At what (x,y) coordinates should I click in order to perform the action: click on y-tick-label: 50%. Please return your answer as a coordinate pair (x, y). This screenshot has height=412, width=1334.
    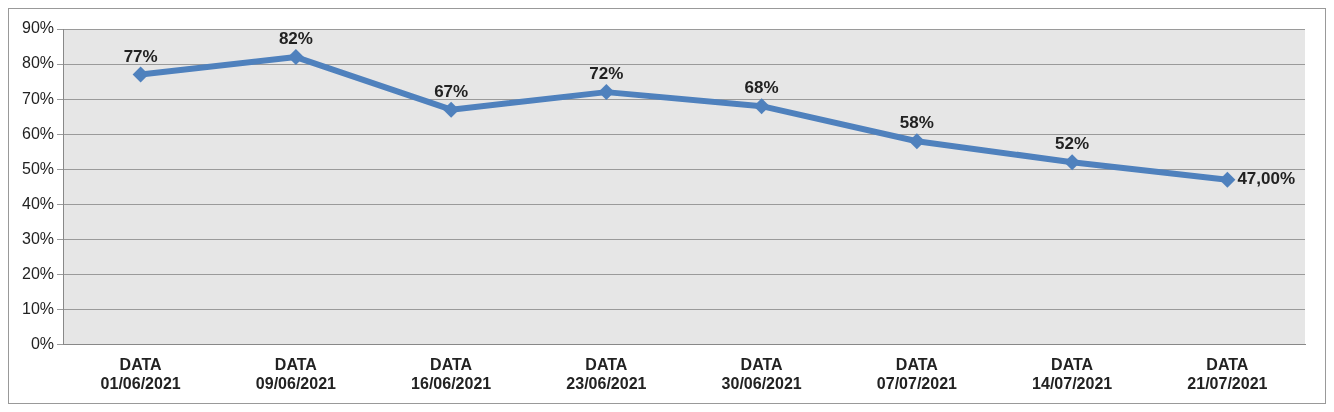
    Looking at the image, I should click on (38, 168).